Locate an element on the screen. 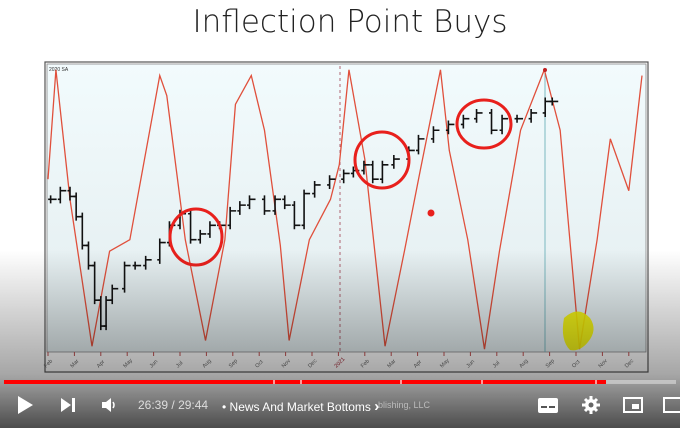 This screenshot has width=680, height=428. subtitles-icon is located at coordinates (548, 405).